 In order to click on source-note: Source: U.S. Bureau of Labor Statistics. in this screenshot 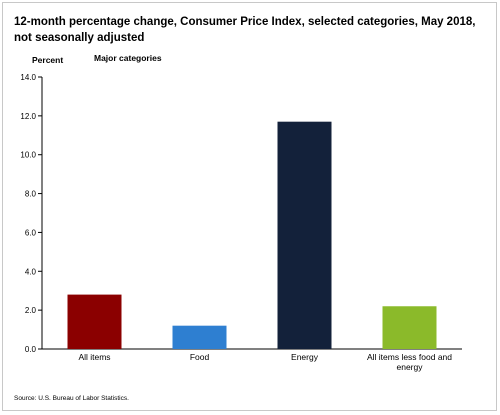, I will do `click(71, 398)`.